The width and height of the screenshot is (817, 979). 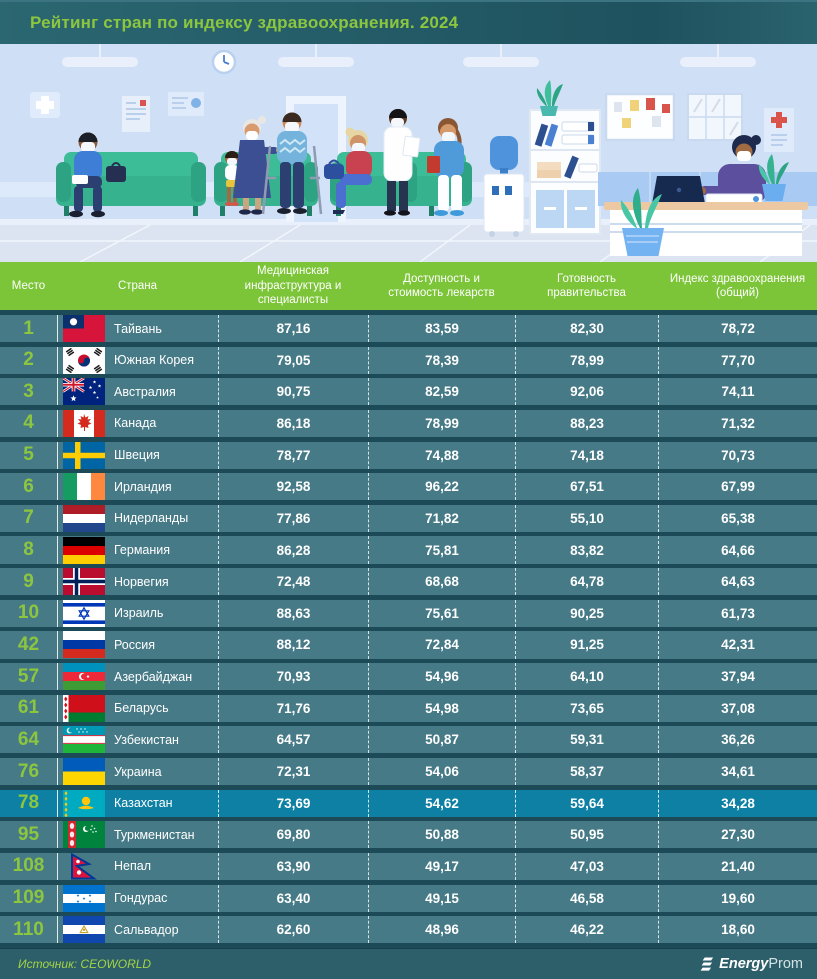 What do you see at coordinates (586, 771) in the screenshot?
I see `value-government: 58,37` at bounding box center [586, 771].